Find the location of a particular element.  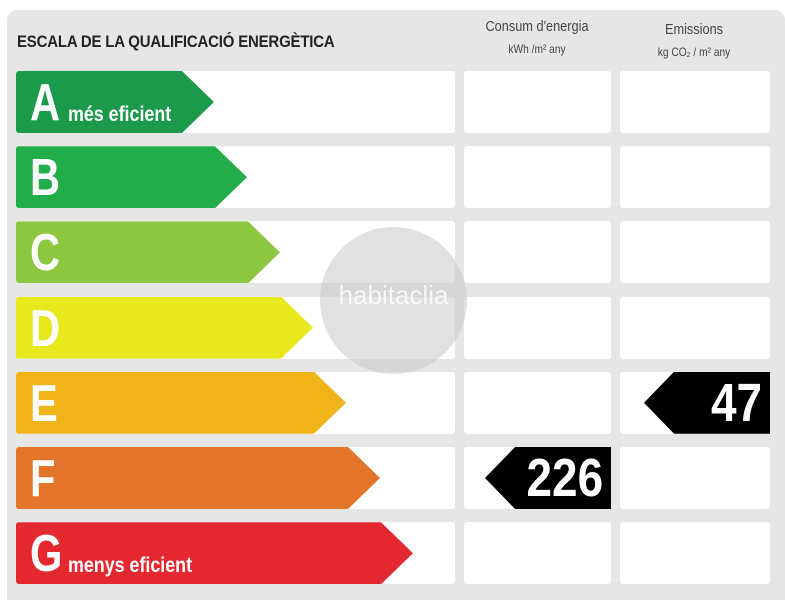

emissions-value: 47 is located at coordinates (736, 402).